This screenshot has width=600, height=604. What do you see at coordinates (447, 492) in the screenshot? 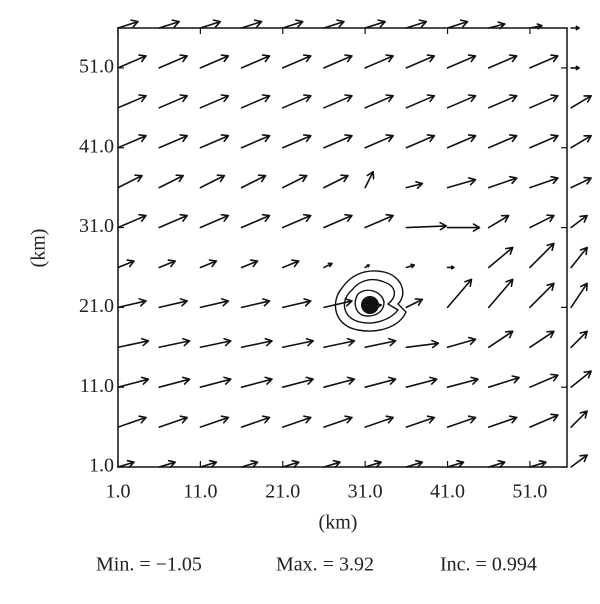
I see `x-tick-label: 41.0` at bounding box center [447, 492].